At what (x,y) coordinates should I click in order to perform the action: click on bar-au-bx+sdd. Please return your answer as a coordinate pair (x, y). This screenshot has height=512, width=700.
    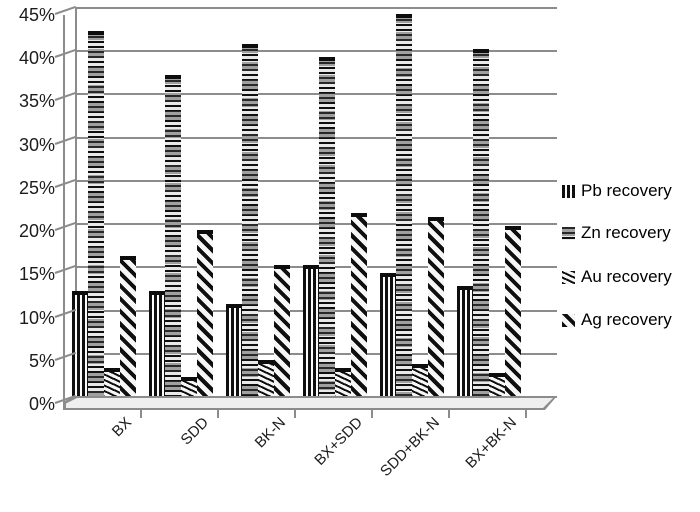
    Looking at the image, I should click on (343, 385).